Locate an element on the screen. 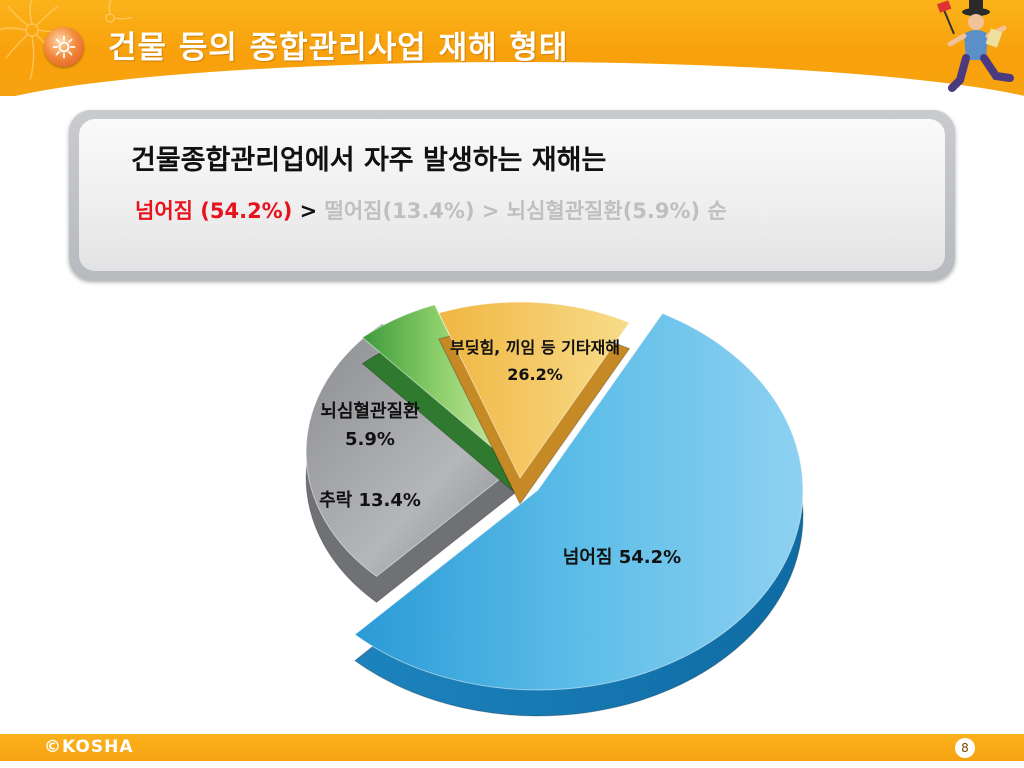 This screenshot has height=768, width=1024. sun-icon is located at coordinates (64, 47).